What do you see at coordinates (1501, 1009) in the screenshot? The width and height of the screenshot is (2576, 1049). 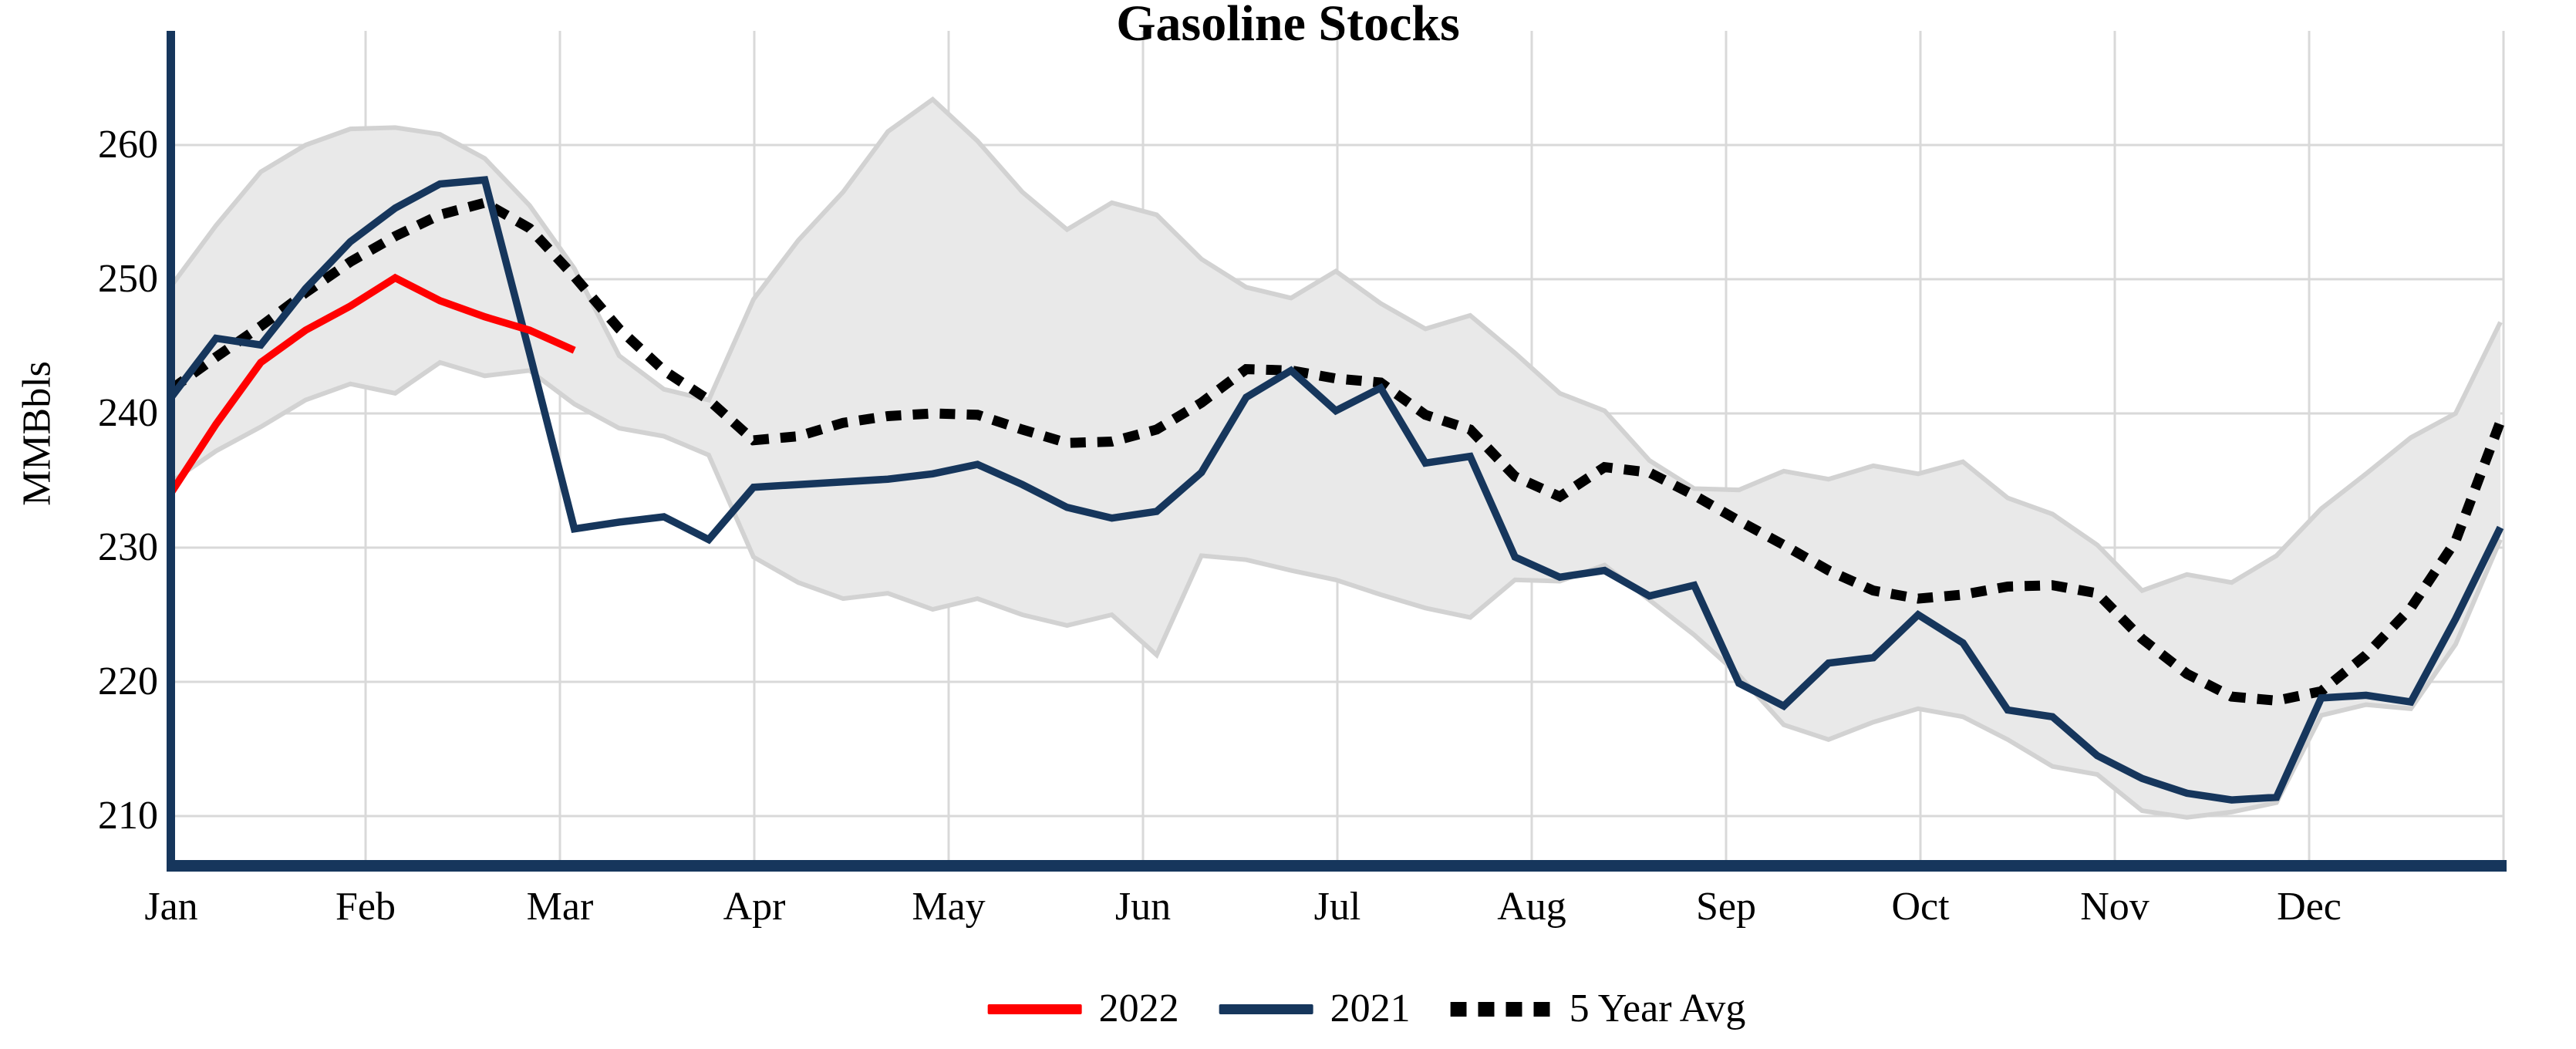 I see `legend-5yr-avg-dotted-icon` at bounding box center [1501, 1009].